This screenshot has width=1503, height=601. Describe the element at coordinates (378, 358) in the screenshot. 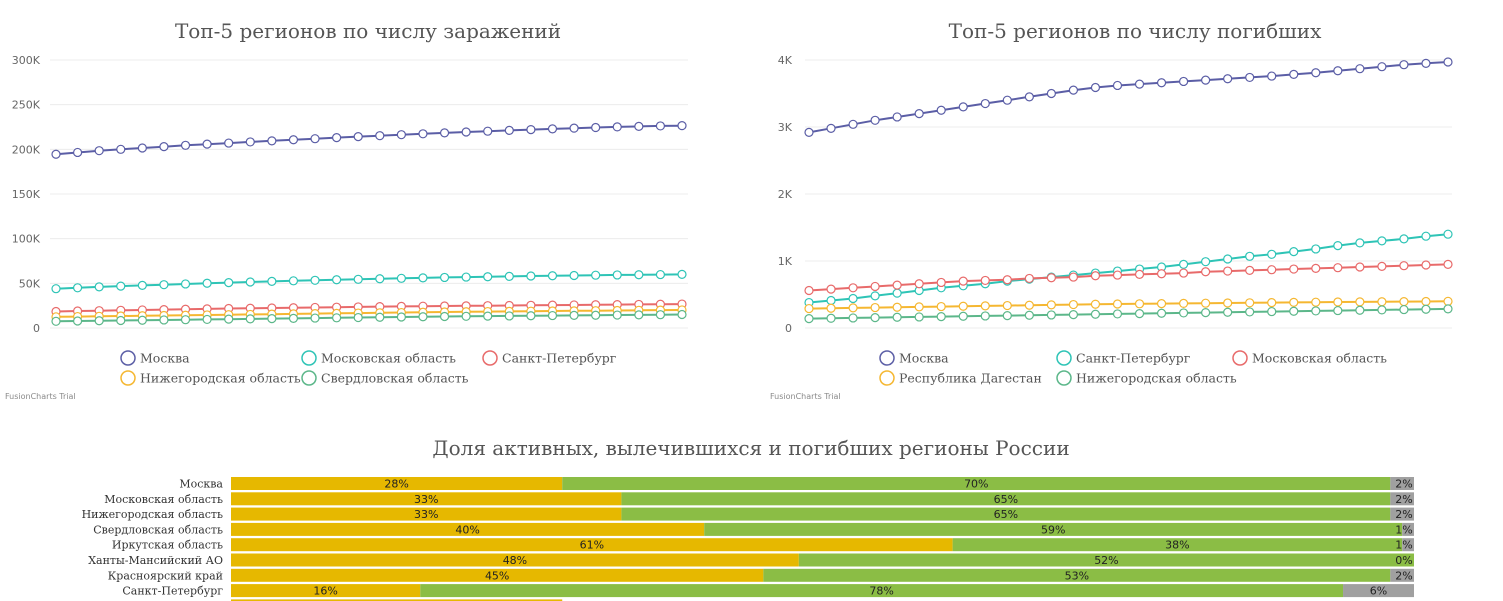

I see `legend-item-московская-область: Московская область` at that location.